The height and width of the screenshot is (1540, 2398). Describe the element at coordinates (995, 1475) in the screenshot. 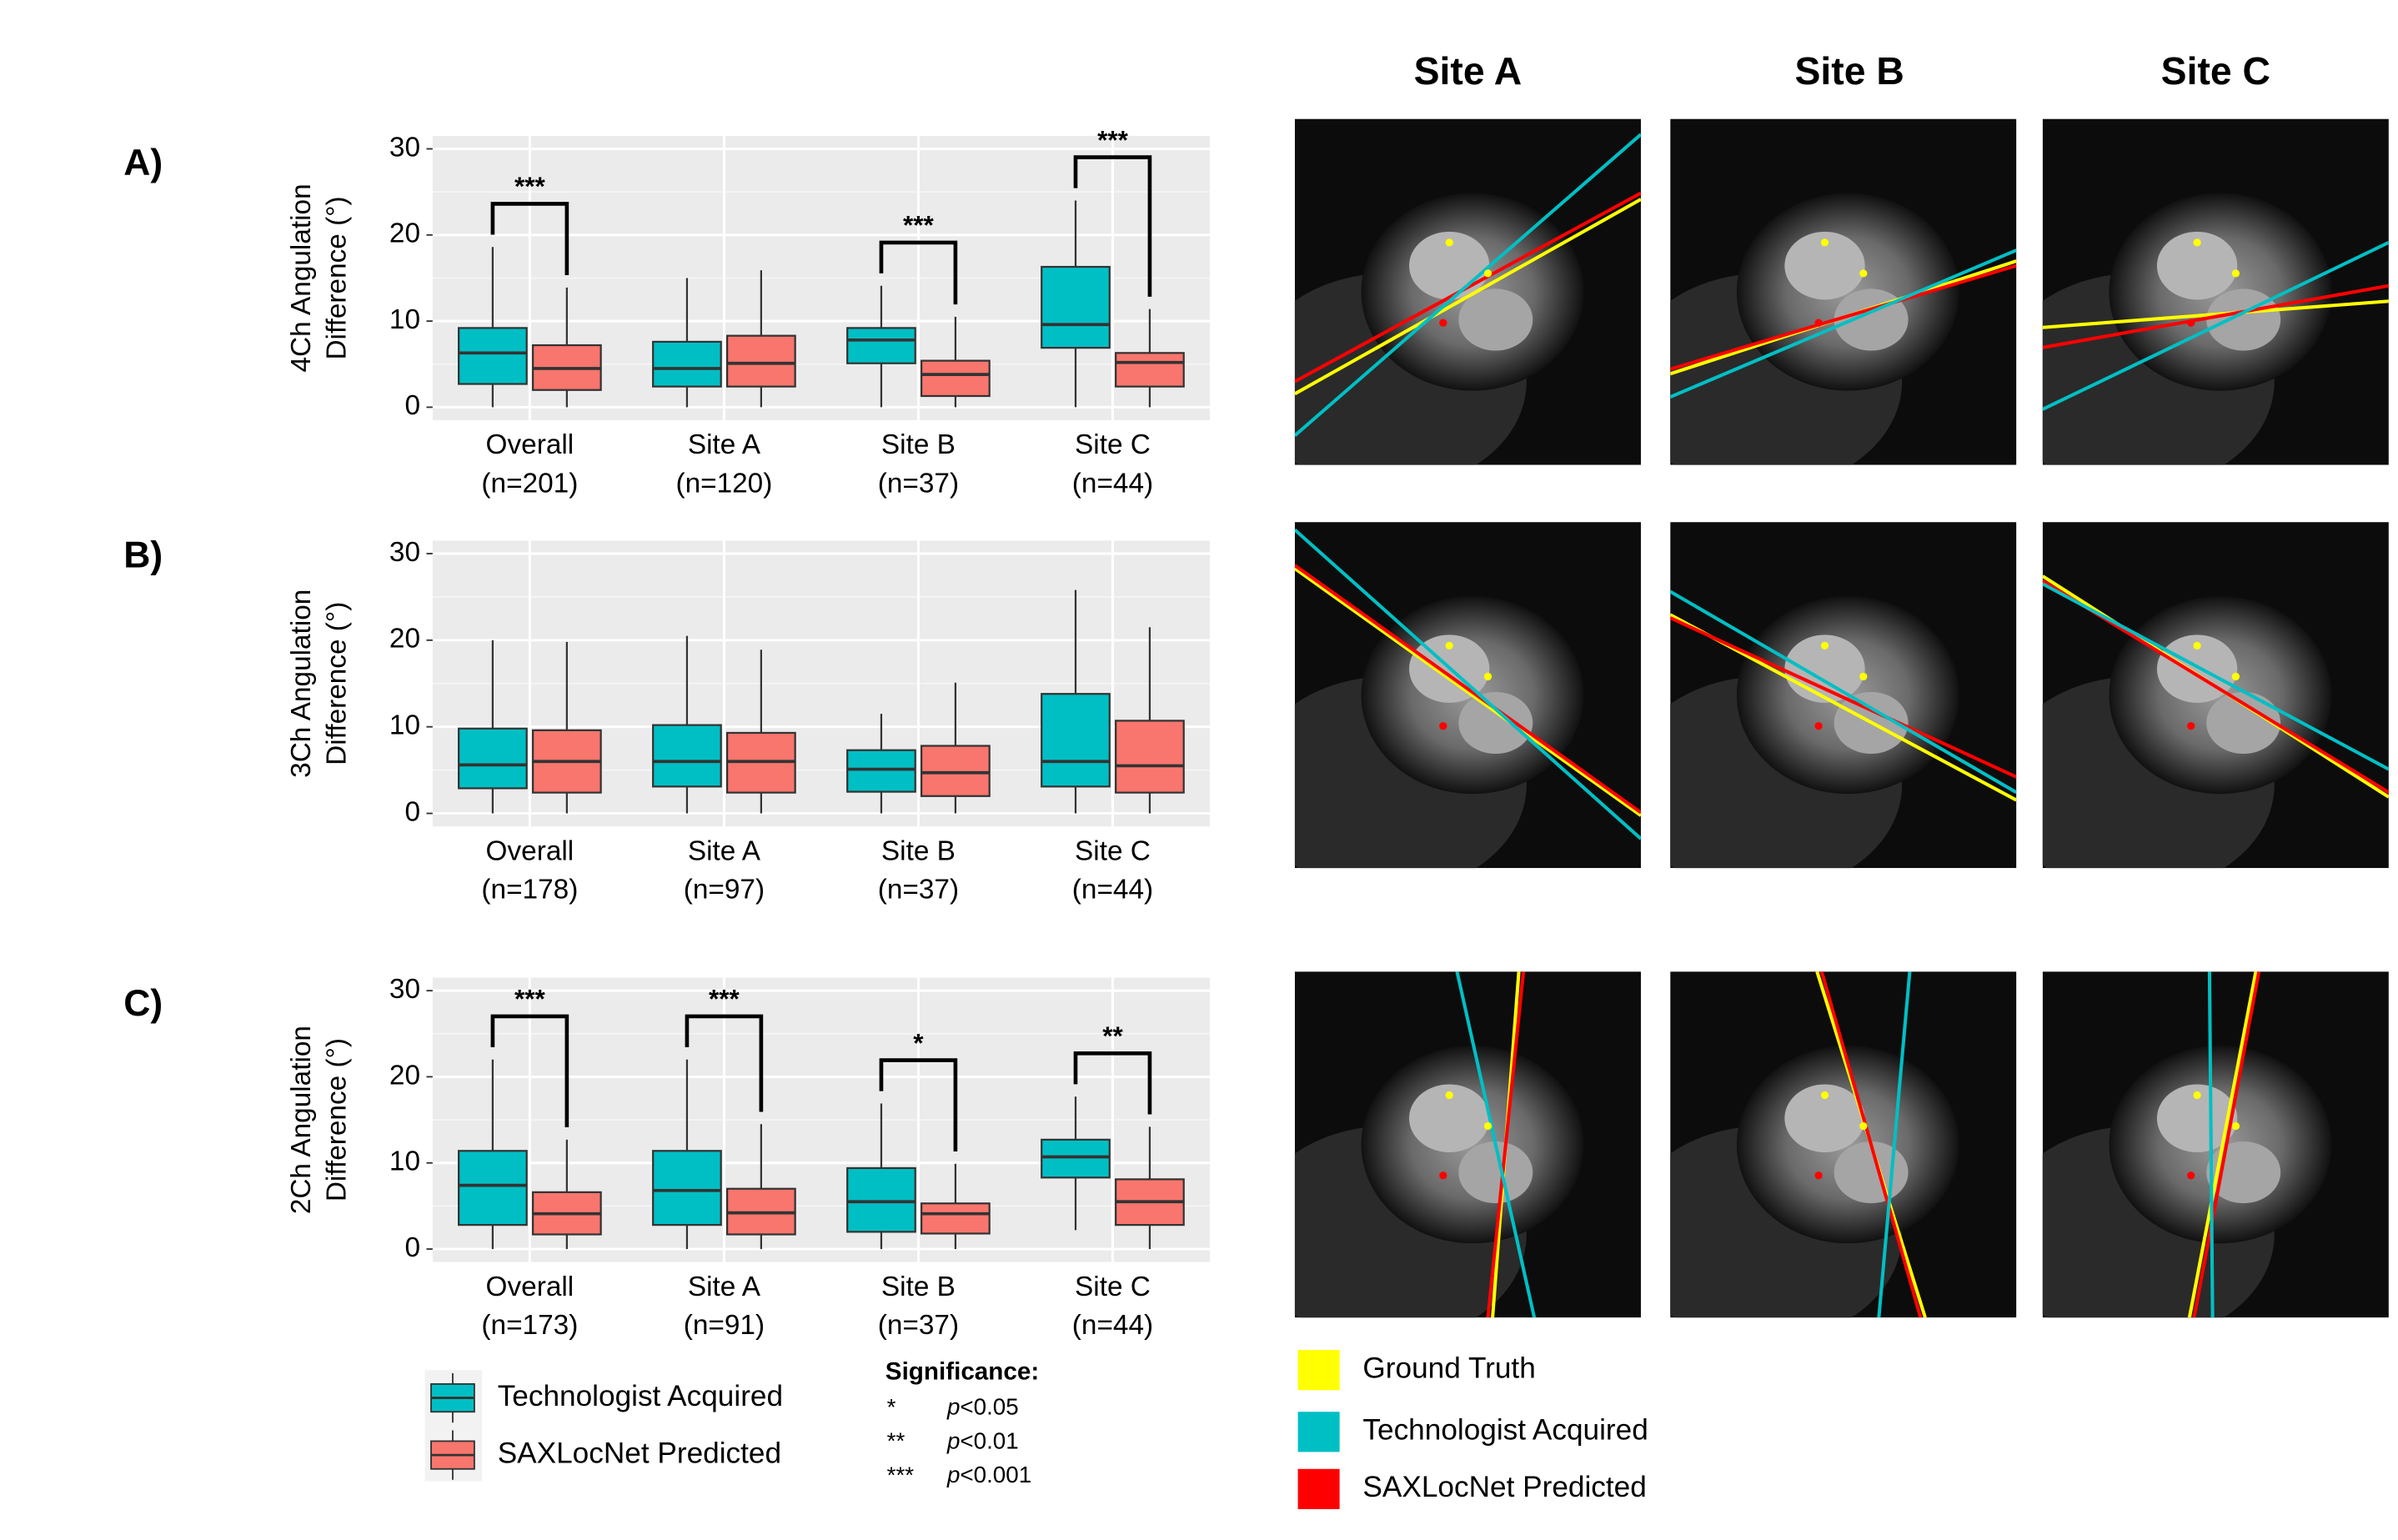

I see `p-threshold: <0.001` at that location.